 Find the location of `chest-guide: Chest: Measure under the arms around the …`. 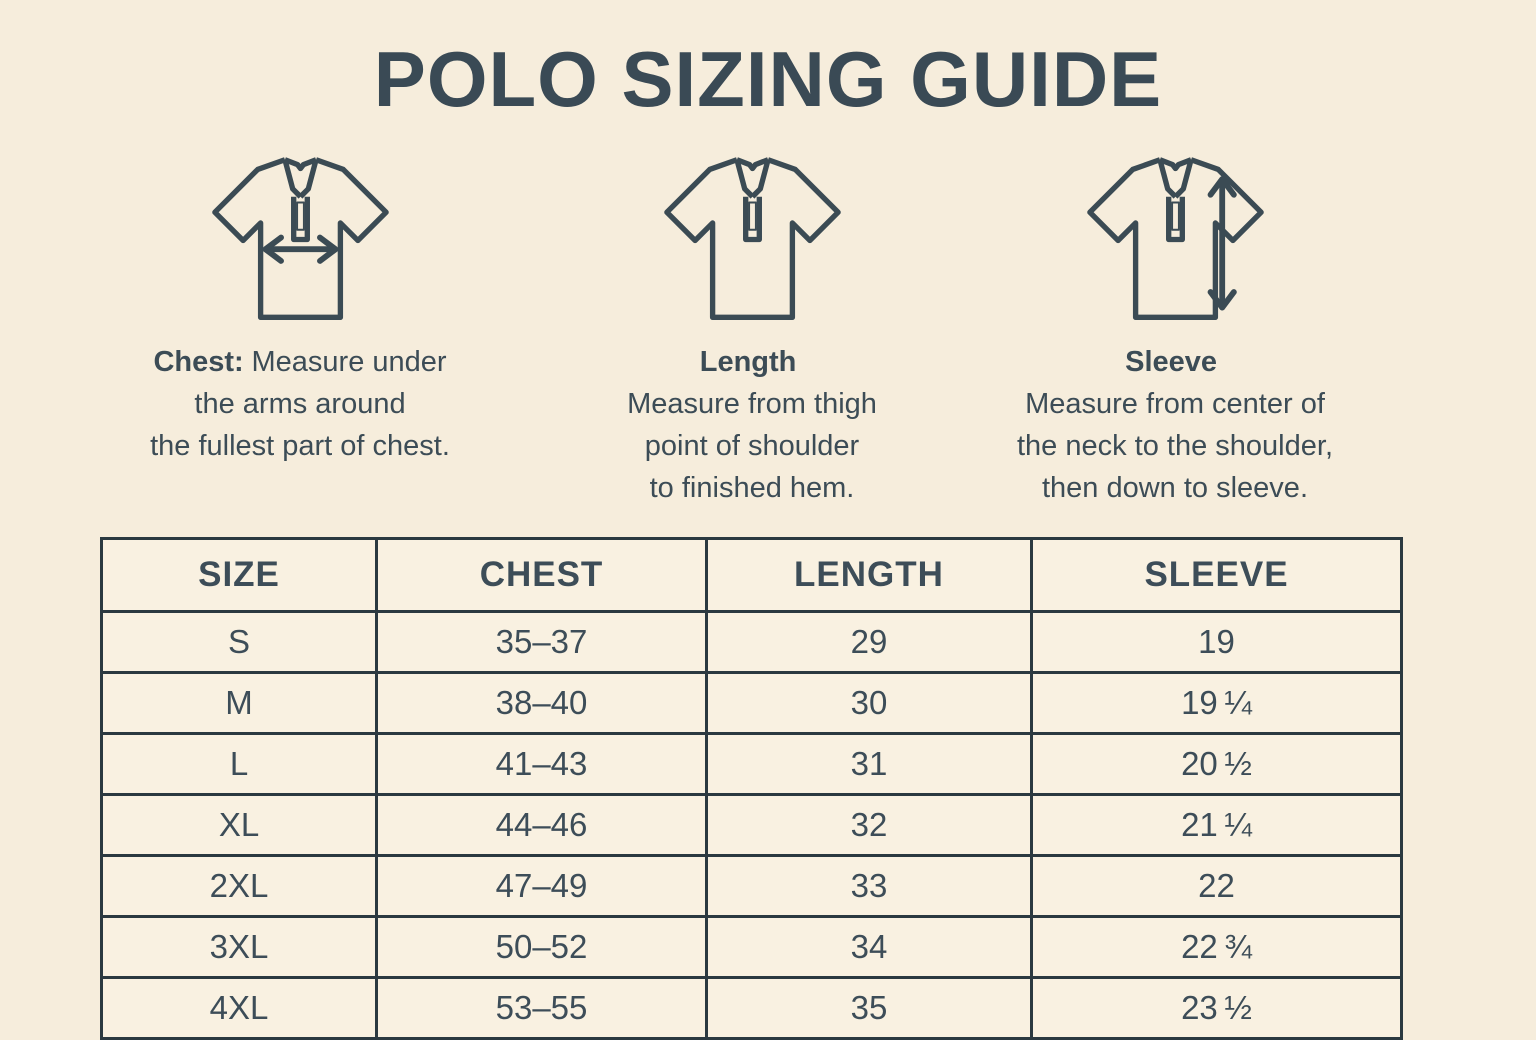

chest-guide: Chest: Measure under the arms around the … is located at coordinates (300, 308).